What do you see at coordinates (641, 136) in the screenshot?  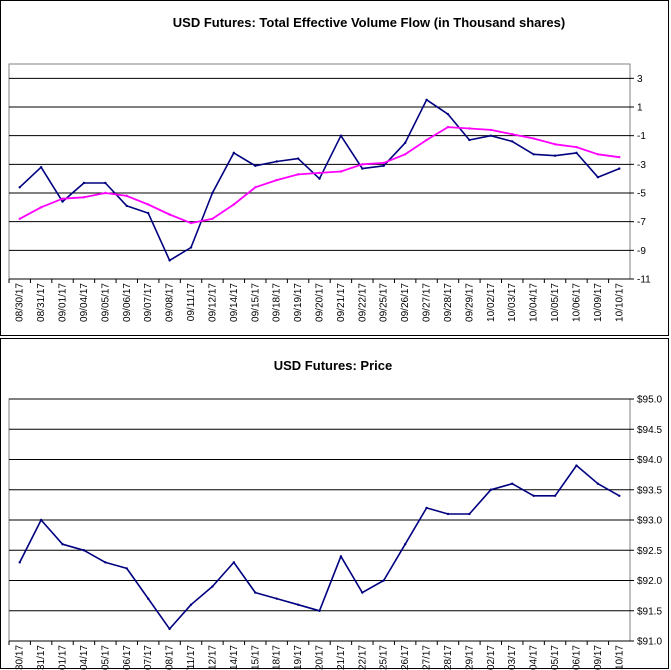 I see `y-tick-label: -1` at bounding box center [641, 136].